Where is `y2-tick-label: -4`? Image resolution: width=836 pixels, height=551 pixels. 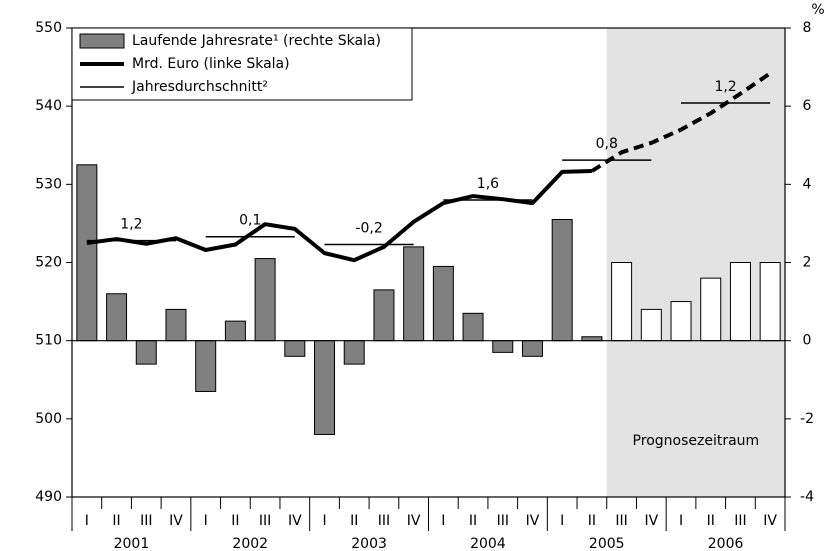 y2-tick-label: -4 is located at coordinates (807, 497).